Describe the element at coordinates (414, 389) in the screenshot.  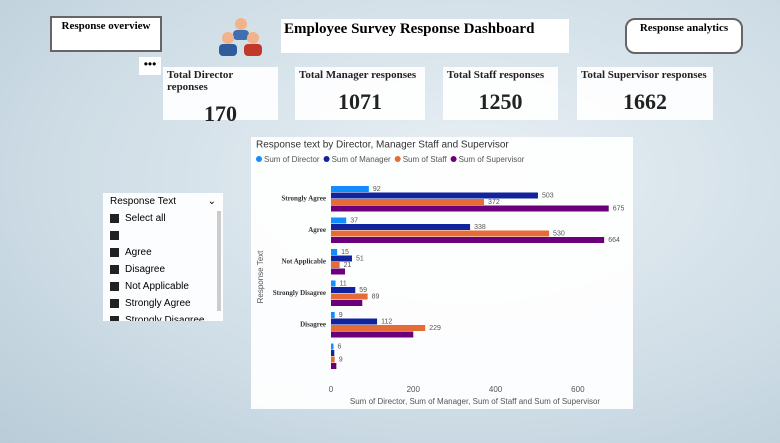
I see `x-tick-label: 200` at that location.